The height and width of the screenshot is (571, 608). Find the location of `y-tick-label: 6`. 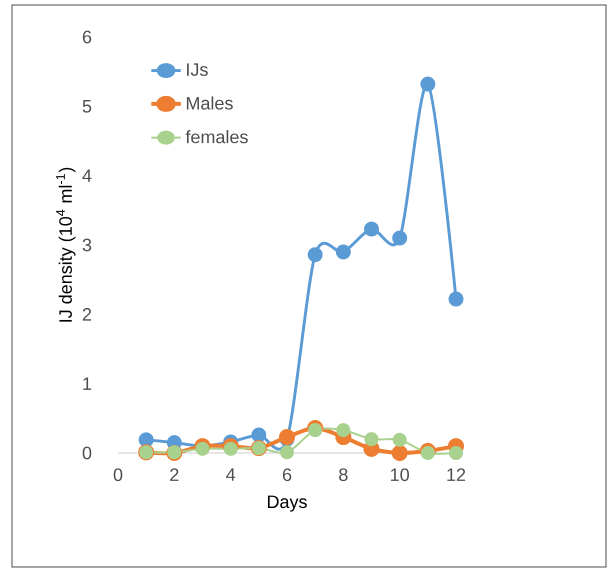

y-tick-label: 6 is located at coordinates (87, 37).